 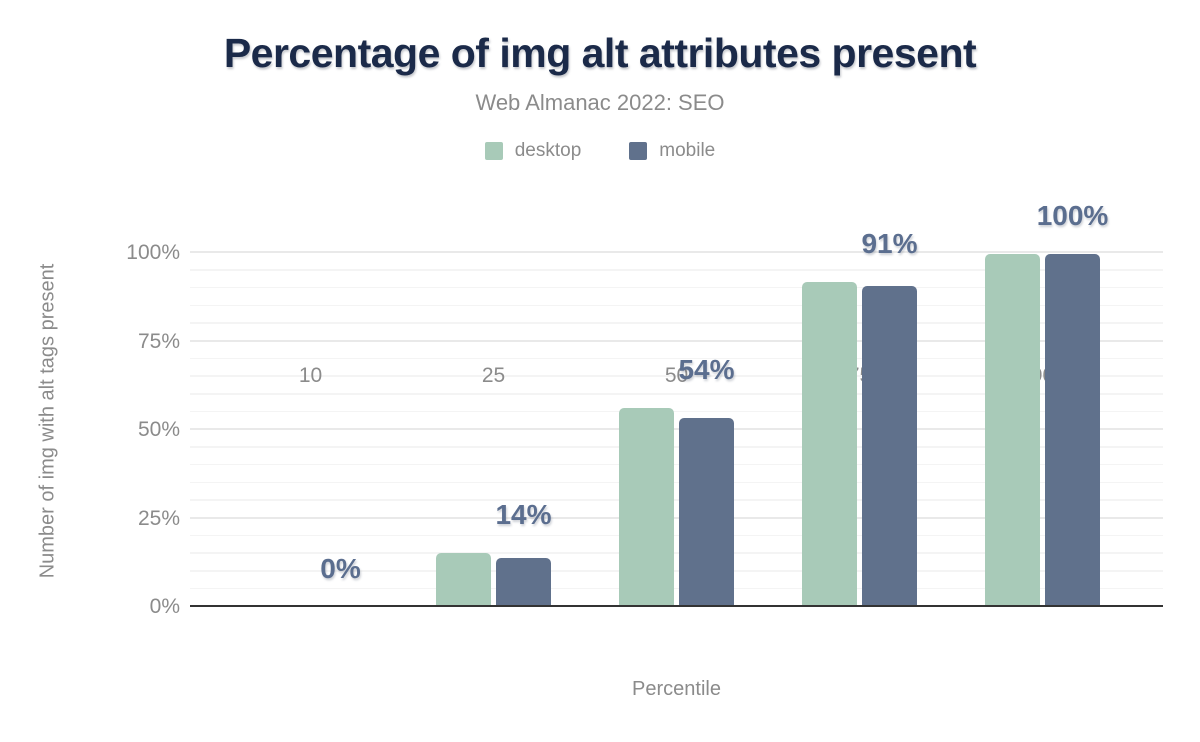 What do you see at coordinates (164, 606) in the screenshot?
I see `y-tick-label-0: 0%` at bounding box center [164, 606].